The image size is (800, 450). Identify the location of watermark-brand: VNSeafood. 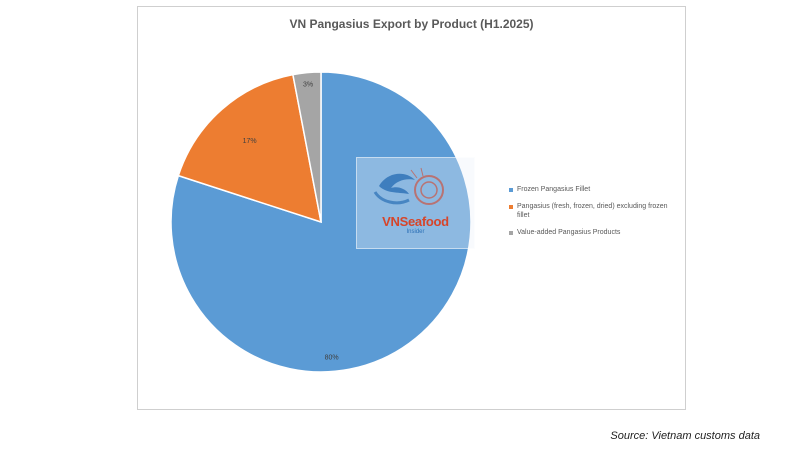
(415, 221).